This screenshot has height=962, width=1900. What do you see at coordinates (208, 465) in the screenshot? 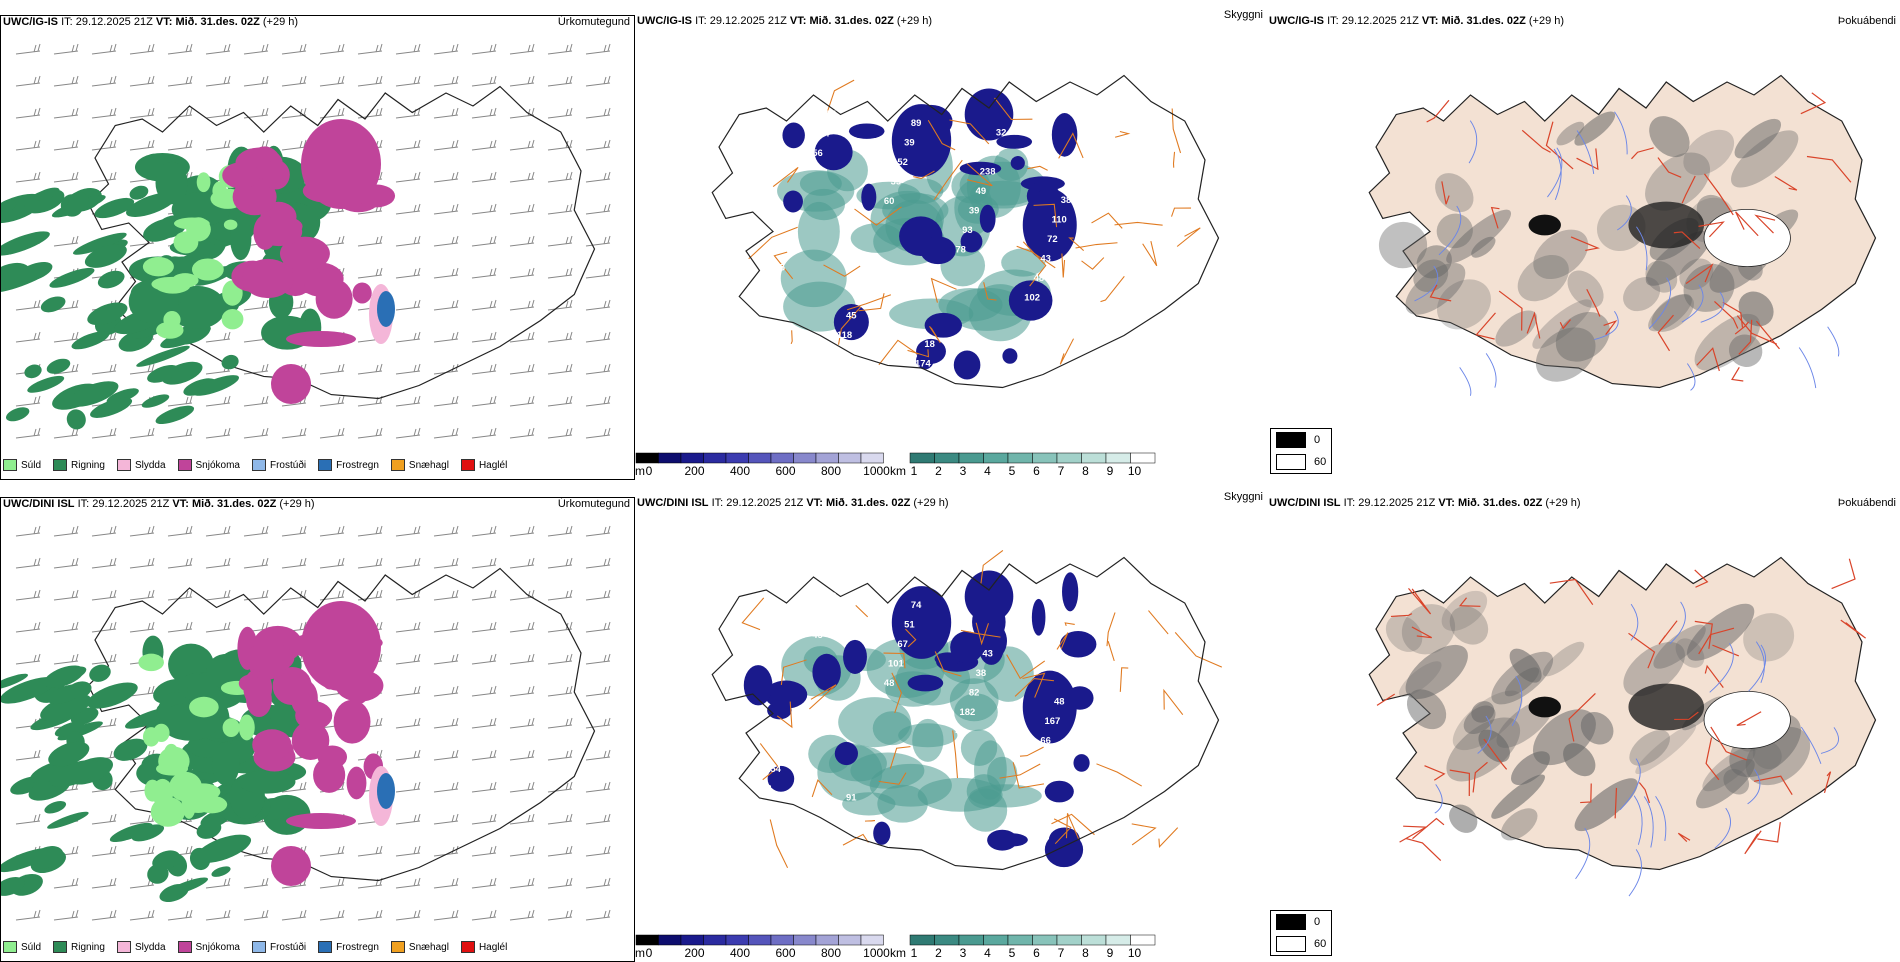
I see `legend-item: Snjókoma` at bounding box center [208, 465].